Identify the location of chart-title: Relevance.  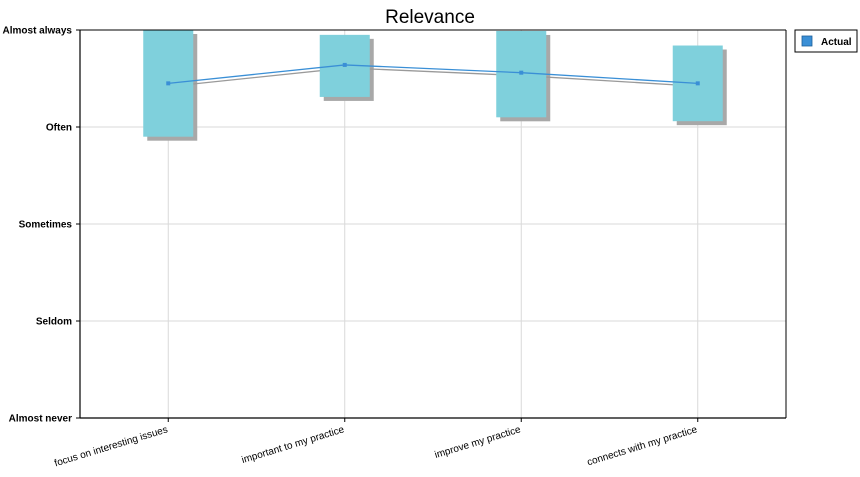
(430, 17).